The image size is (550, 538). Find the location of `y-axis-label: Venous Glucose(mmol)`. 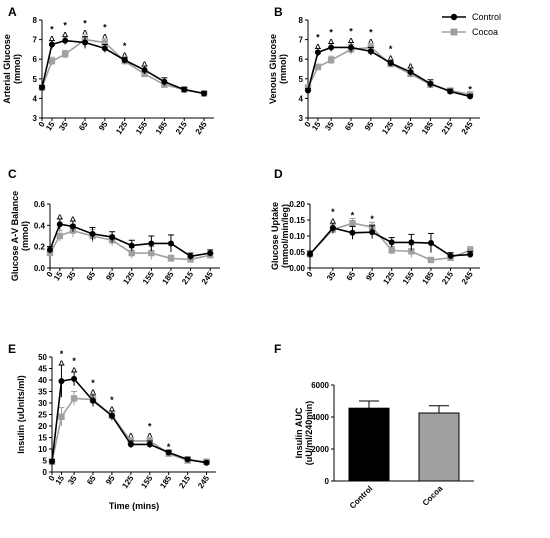

y-axis-label: Venous Glucose(mmol) is located at coordinates (278, 69).